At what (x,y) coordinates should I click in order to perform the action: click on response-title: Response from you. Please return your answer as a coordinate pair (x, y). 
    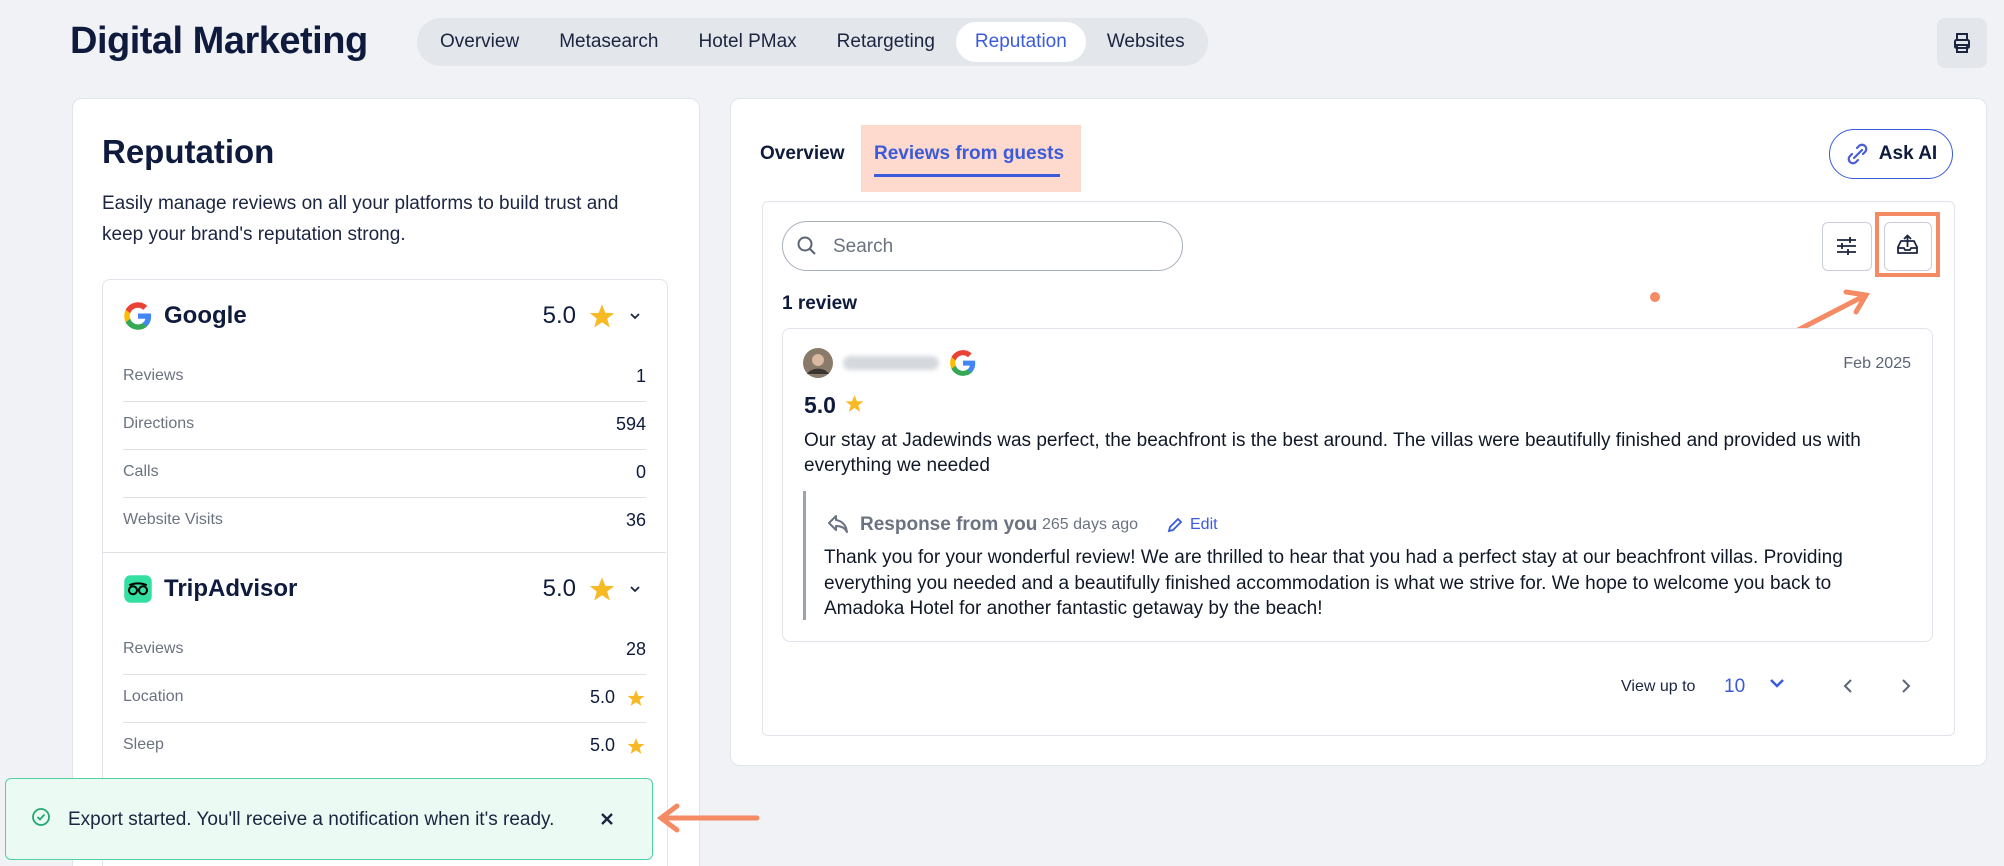
    Looking at the image, I should click on (949, 524).